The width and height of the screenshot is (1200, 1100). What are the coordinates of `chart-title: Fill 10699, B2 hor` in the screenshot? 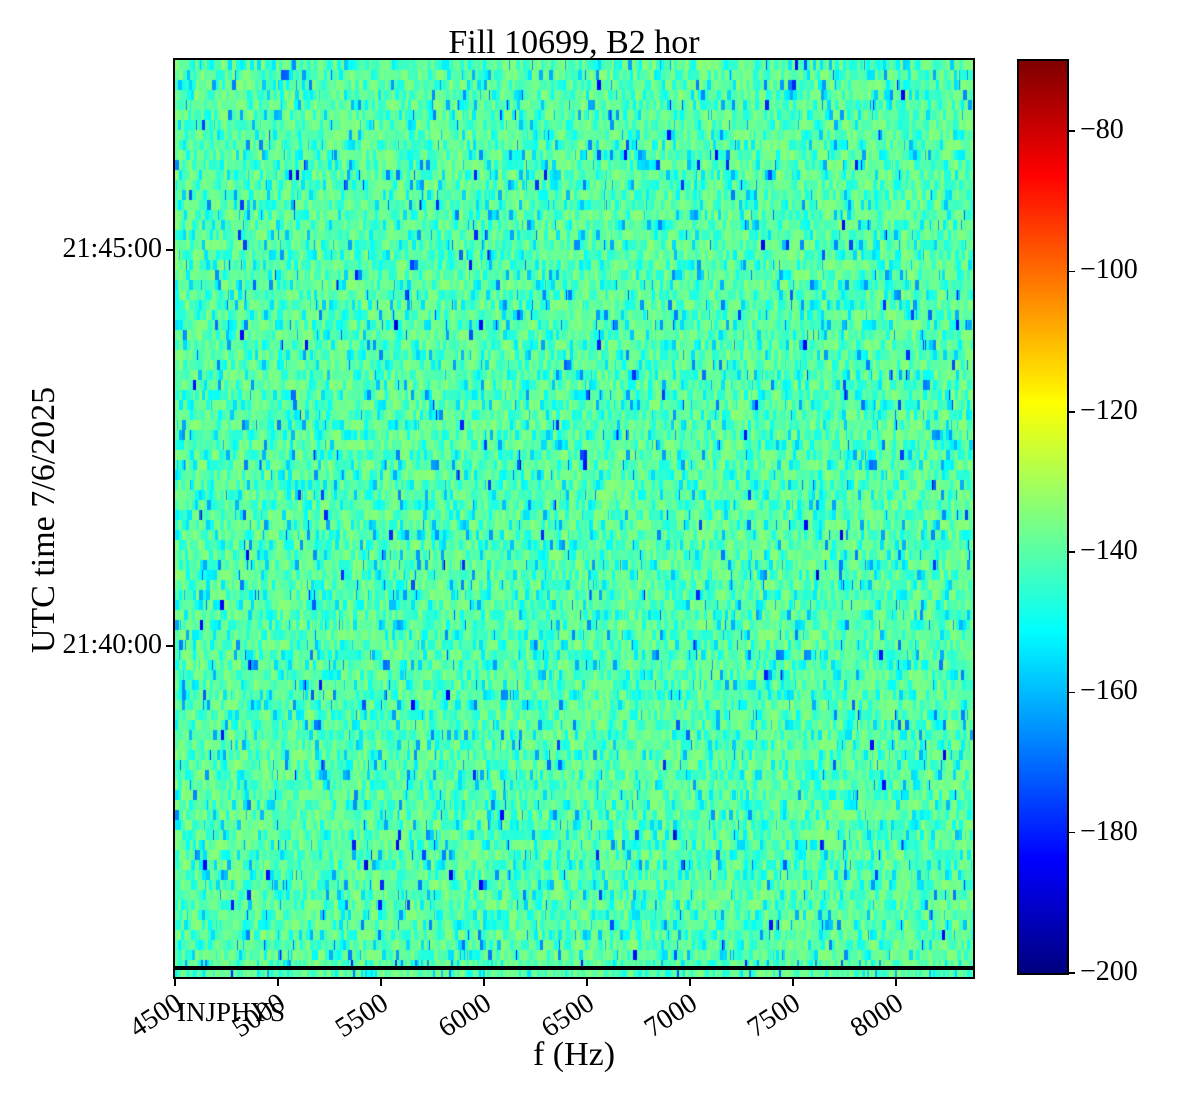 It's located at (574, 42).